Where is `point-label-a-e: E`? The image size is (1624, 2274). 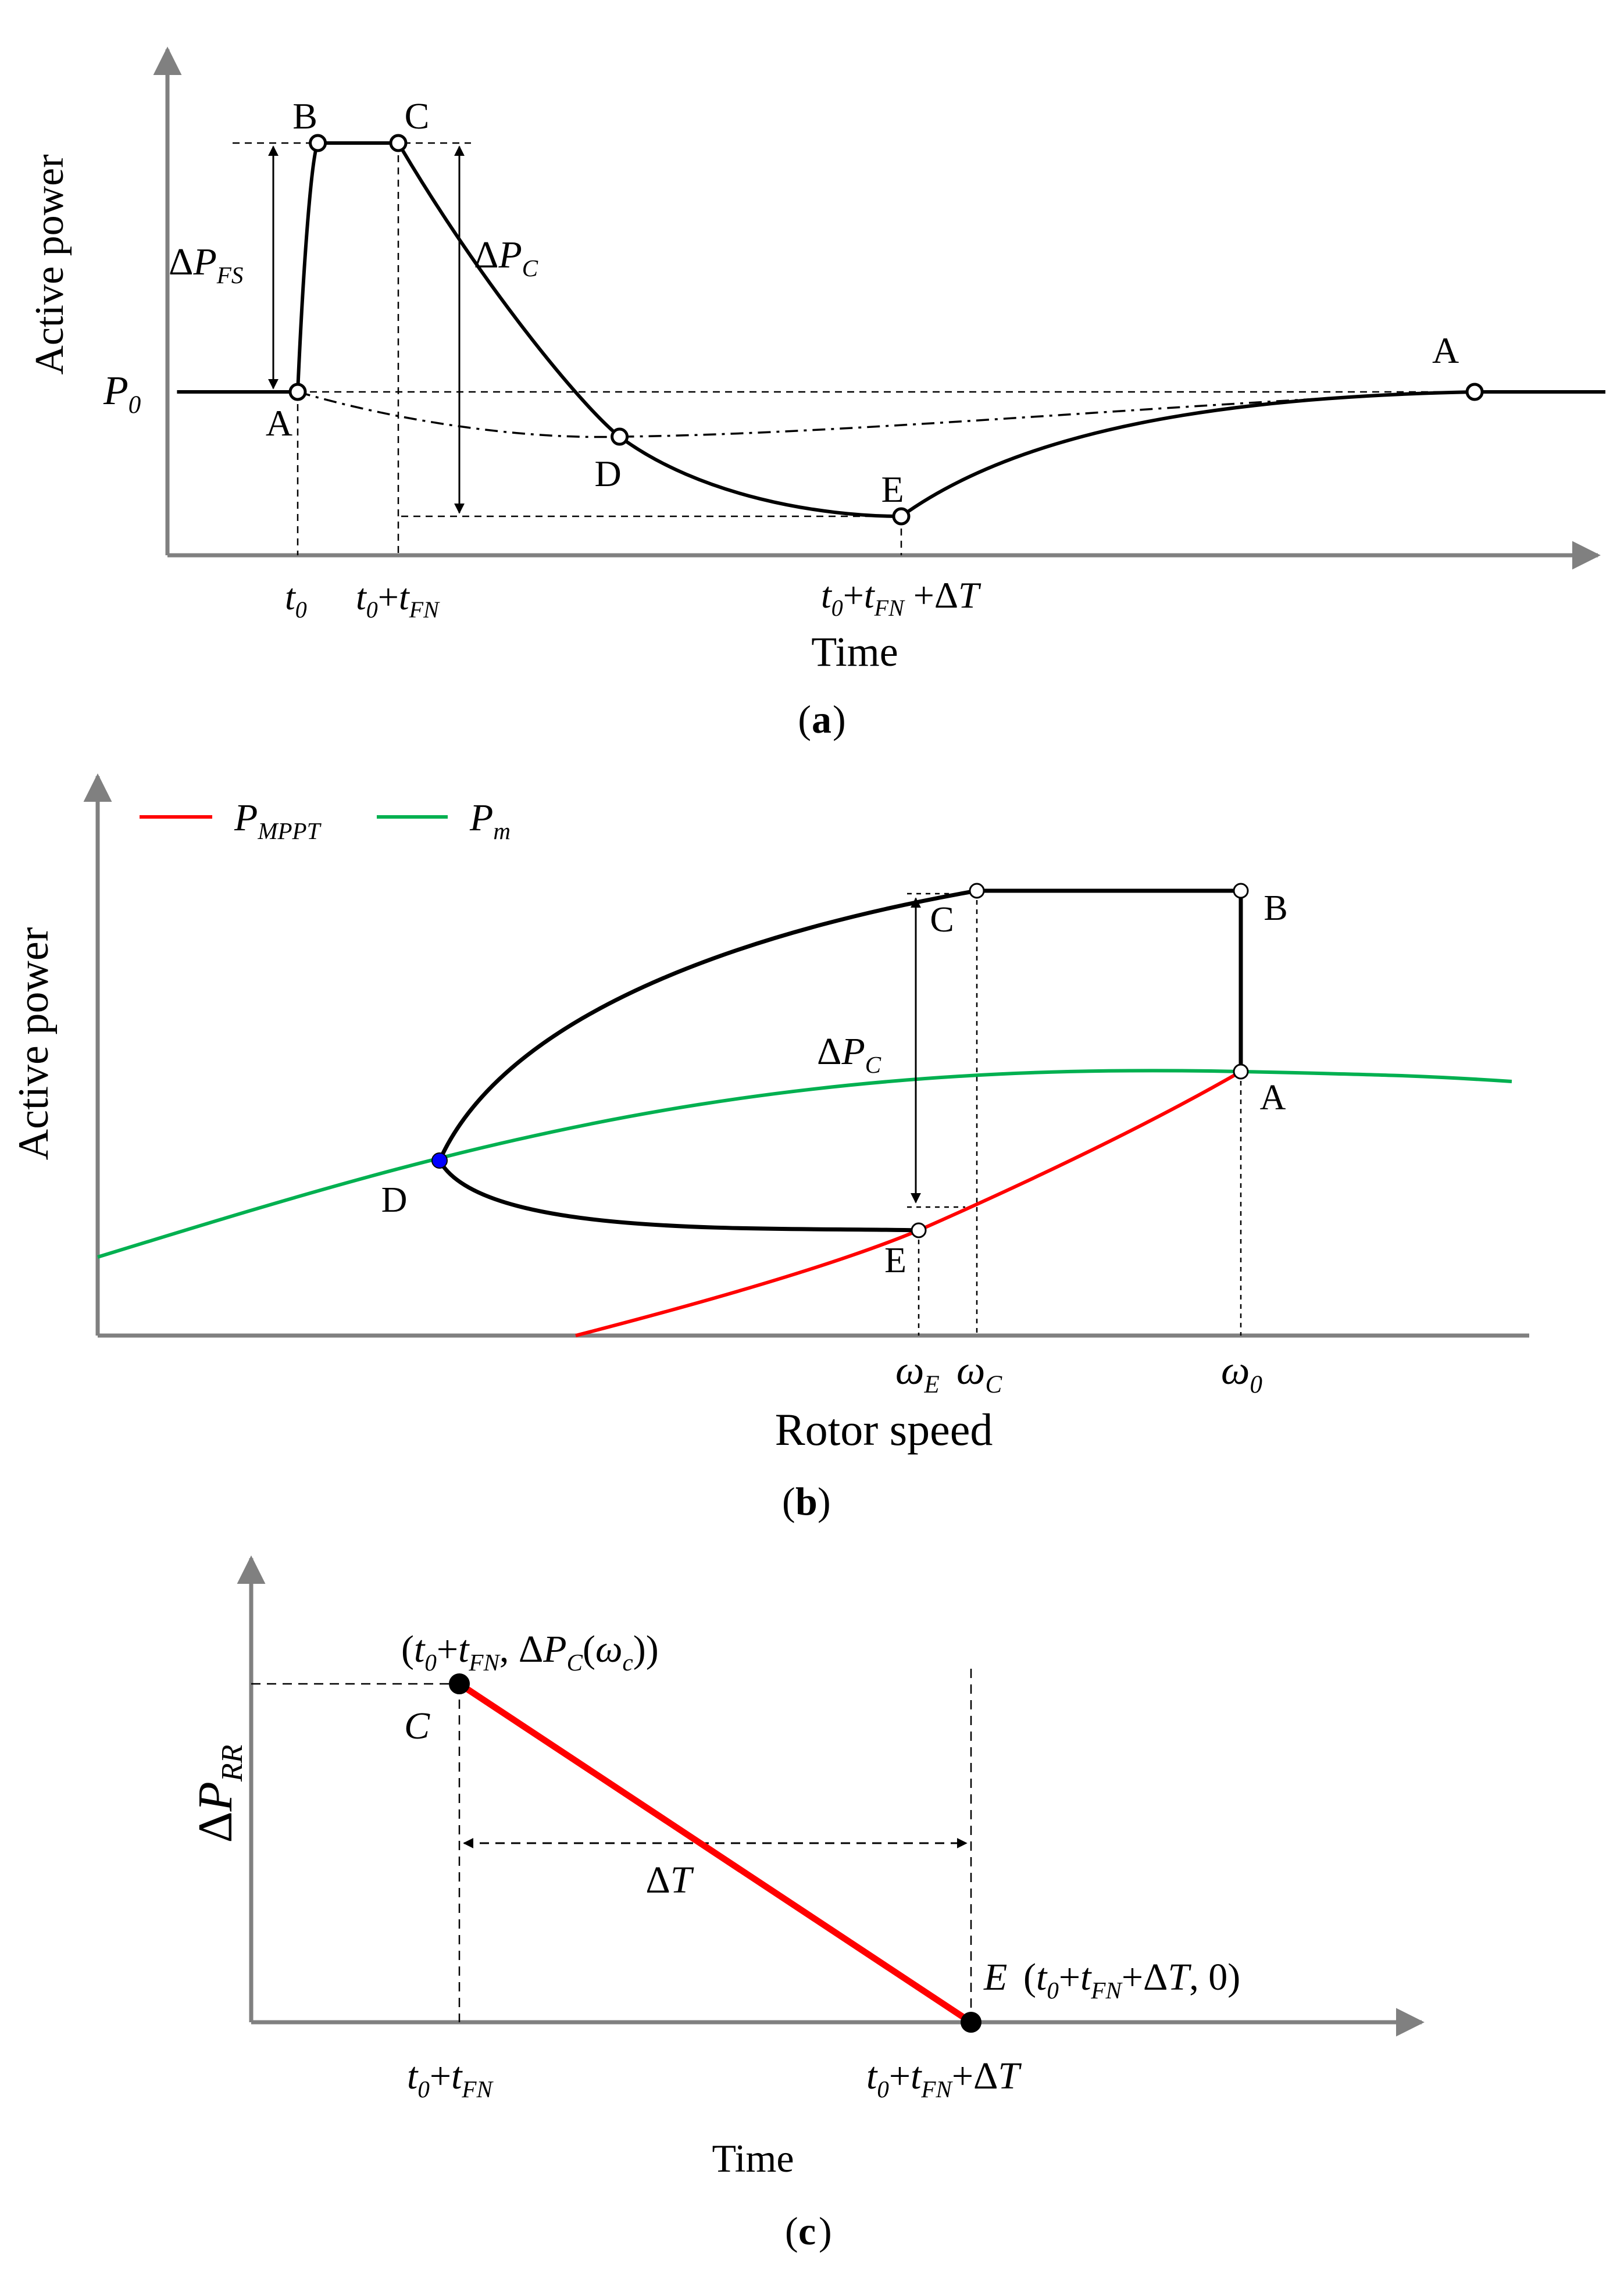
point-label-a-e: E is located at coordinates (892, 490).